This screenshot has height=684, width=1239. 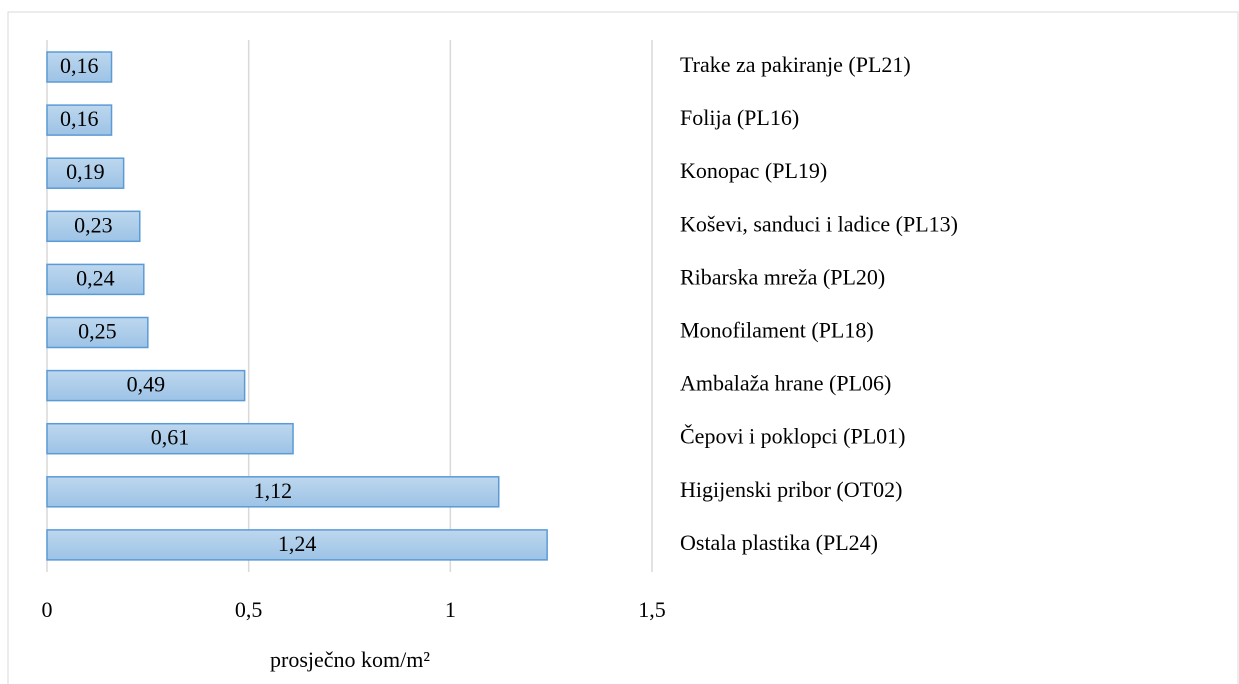 What do you see at coordinates (753, 170) in the screenshot?
I see `category-label: Konopac (PL19)` at bounding box center [753, 170].